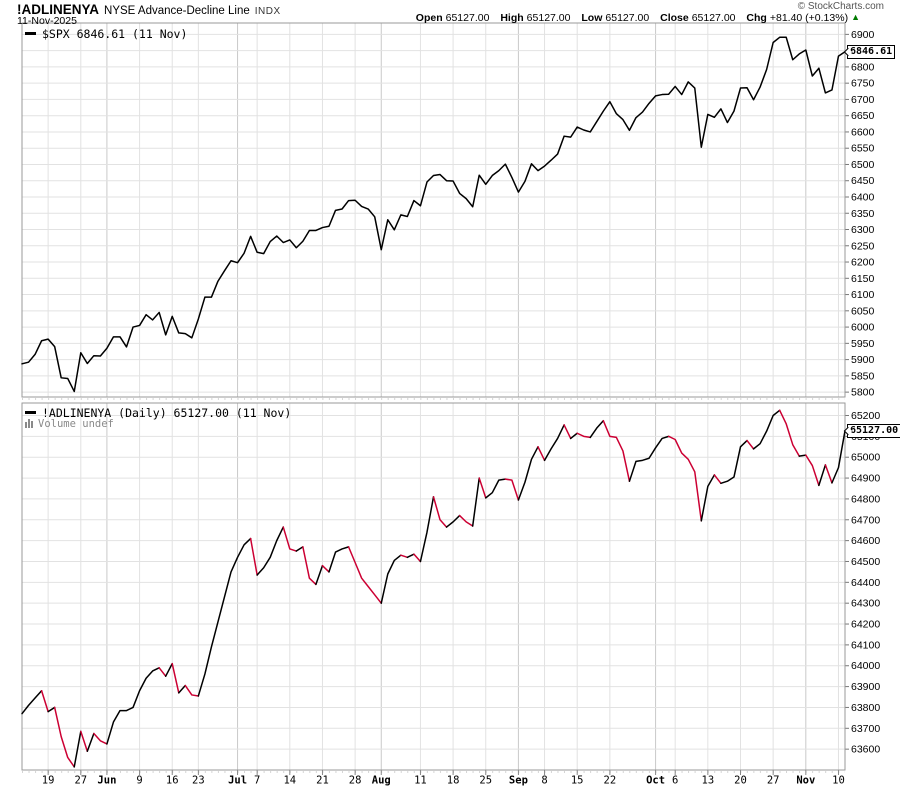 The height and width of the screenshot is (792, 900). What do you see at coordinates (865, 687) in the screenshot?
I see `svg-text: 63900` at bounding box center [865, 687].